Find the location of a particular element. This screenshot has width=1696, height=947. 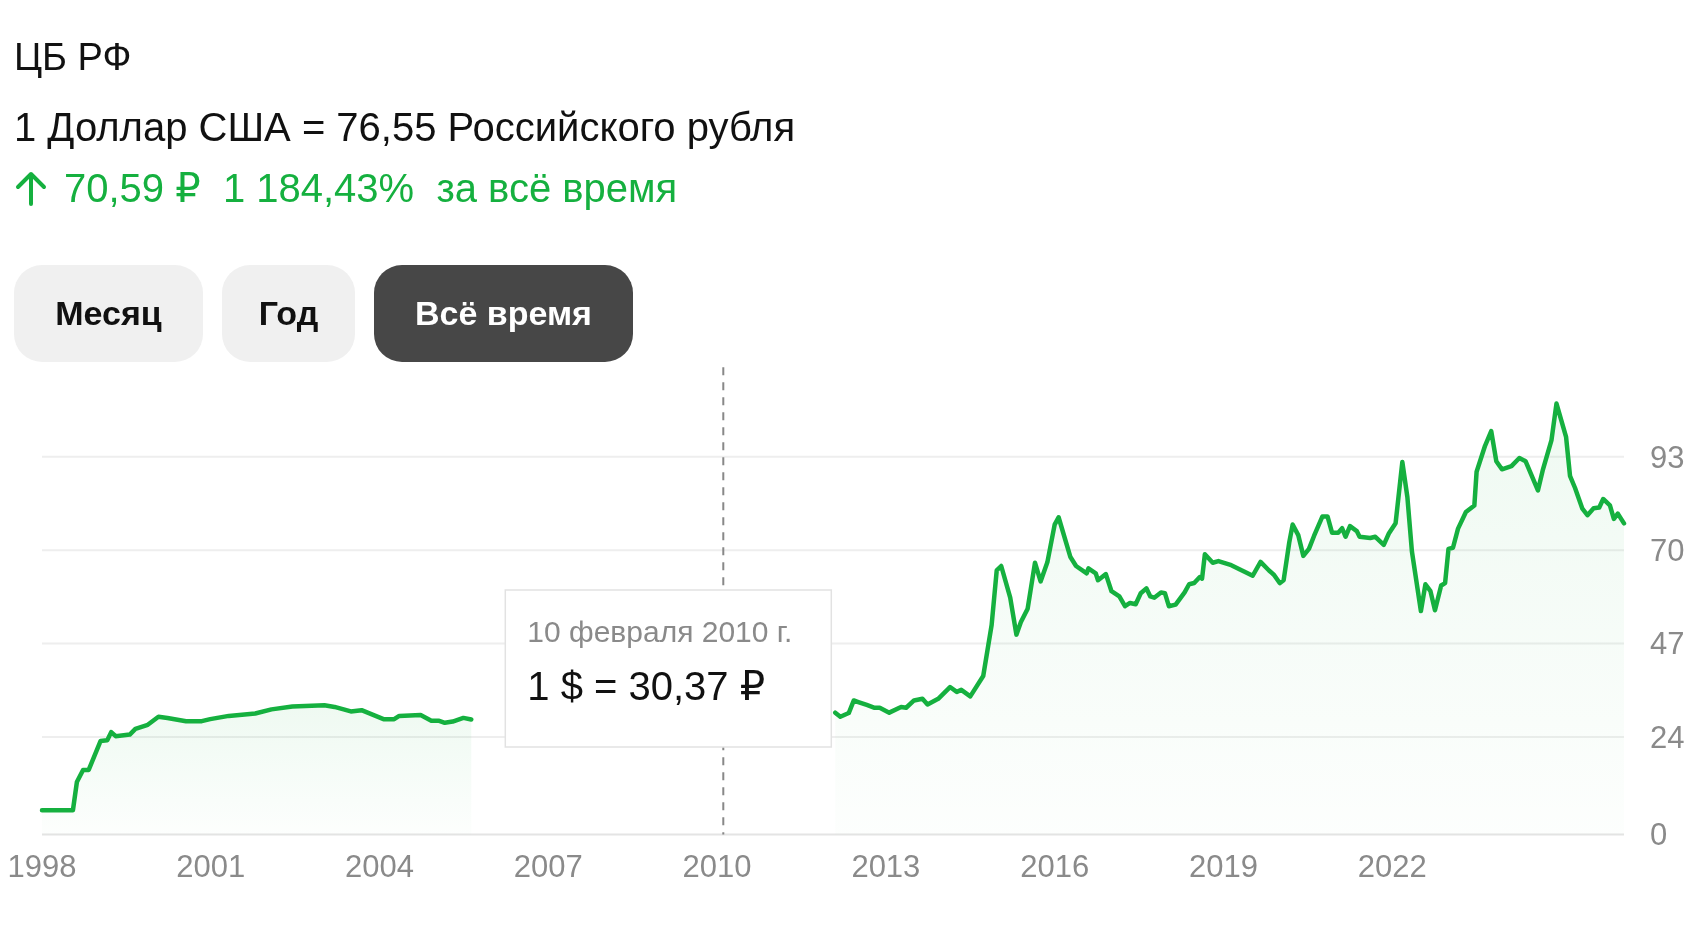

text: Год is located at coordinates (288, 313).